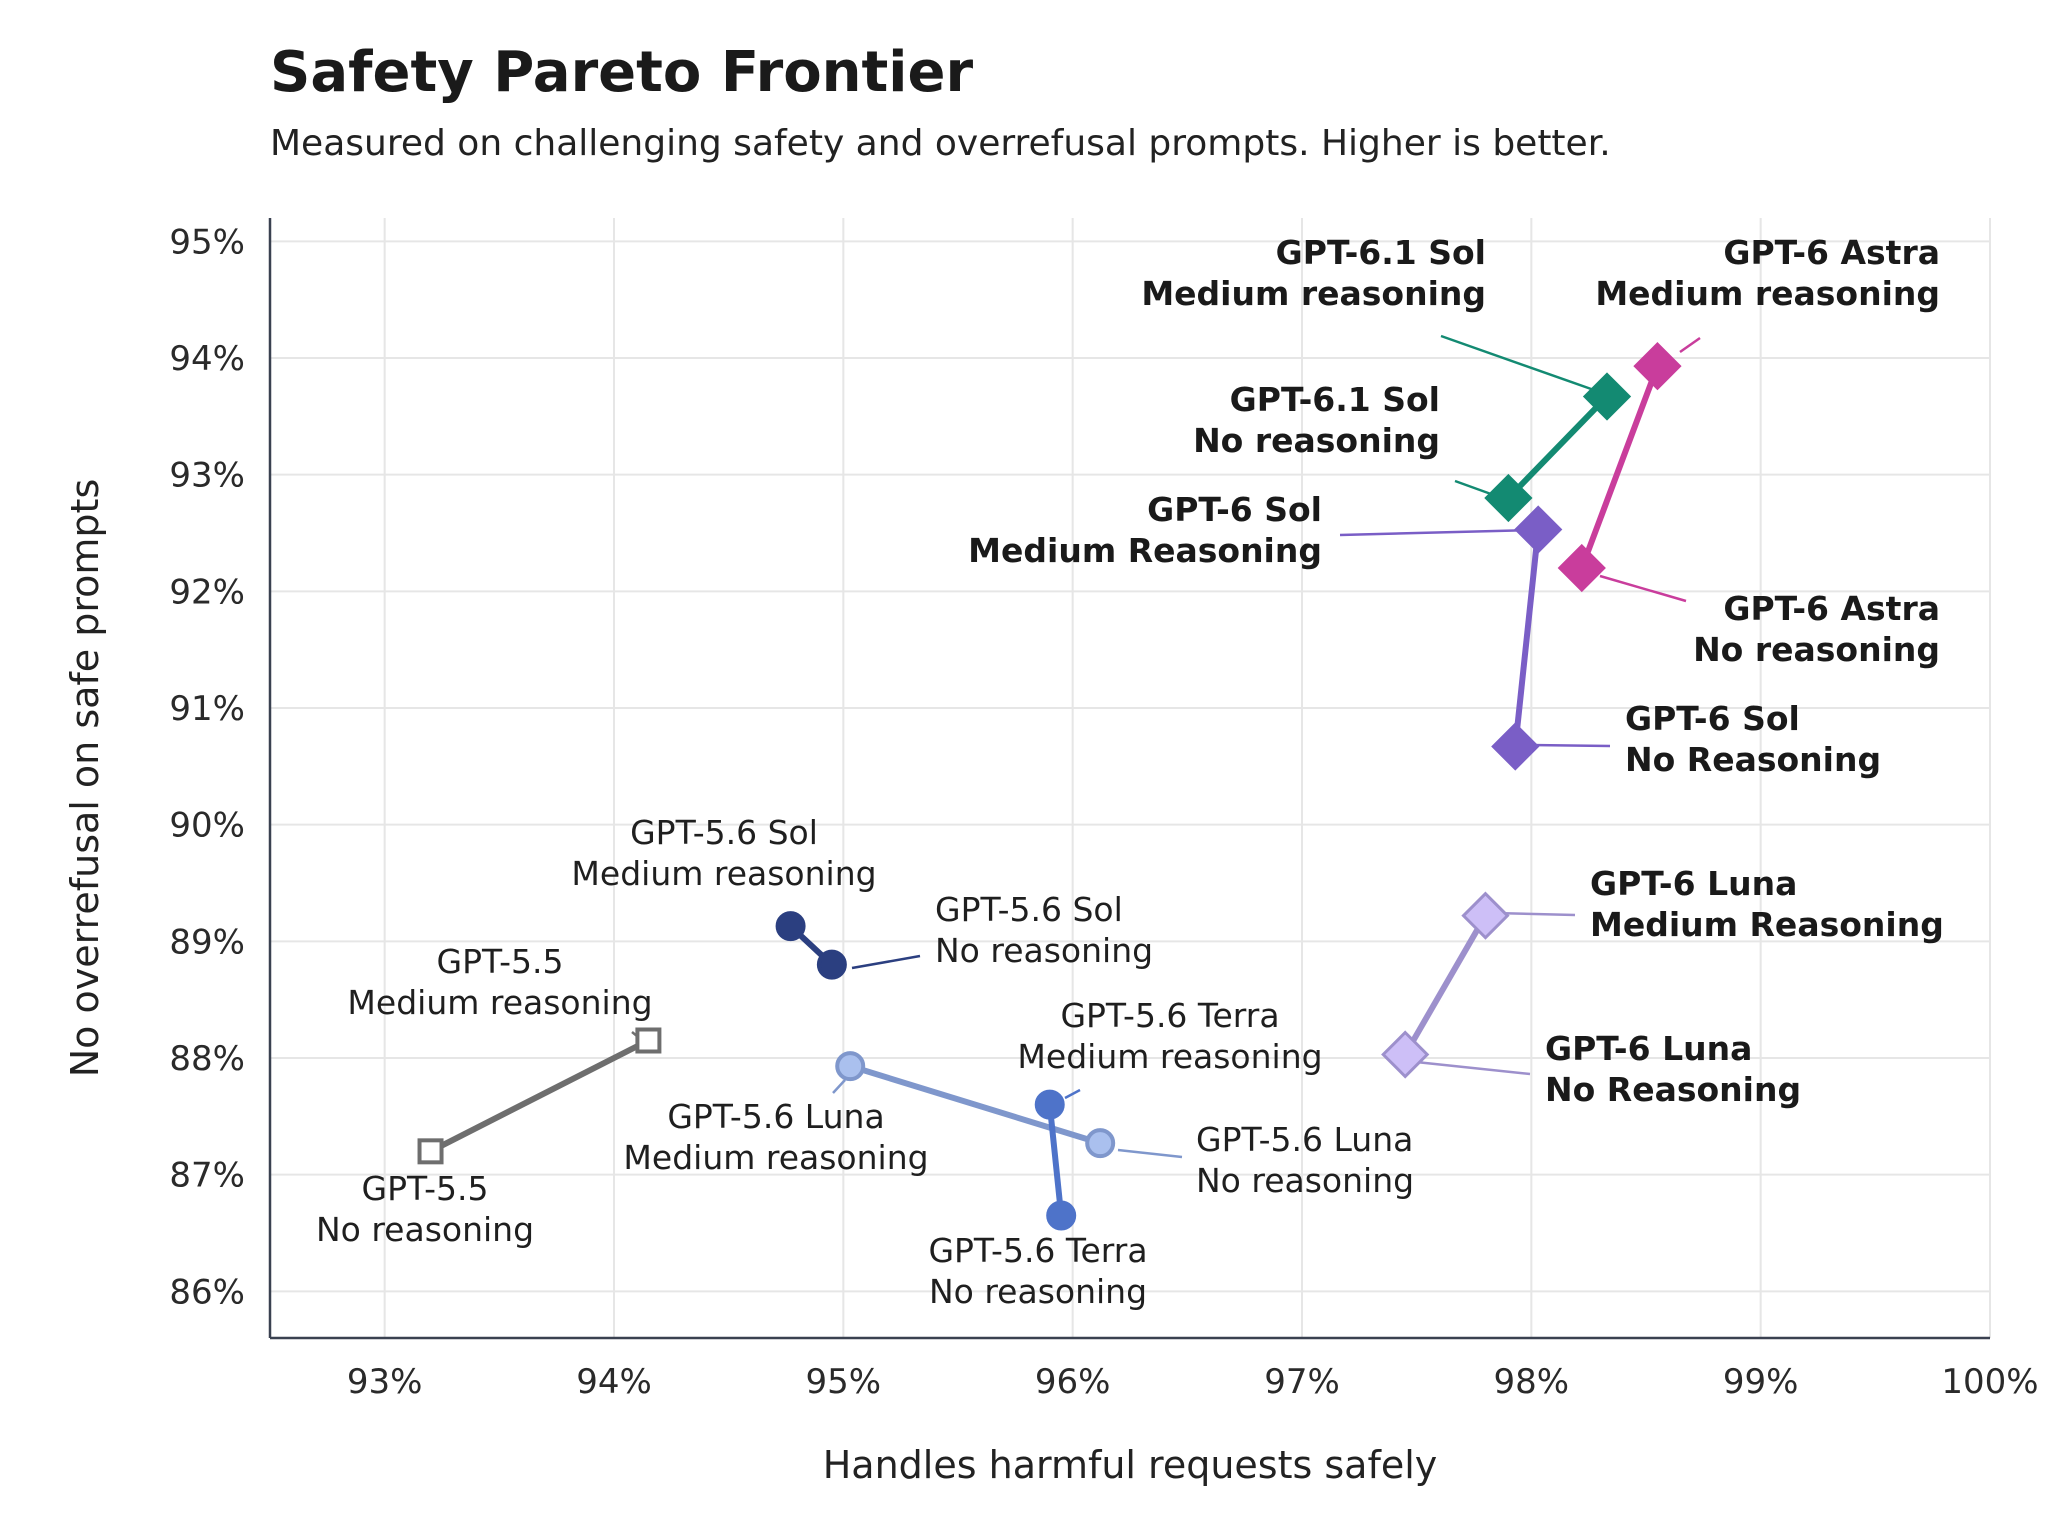  Describe the element at coordinates (207, 826) in the screenshot. I see `y-tick-label: 90%` at that location.